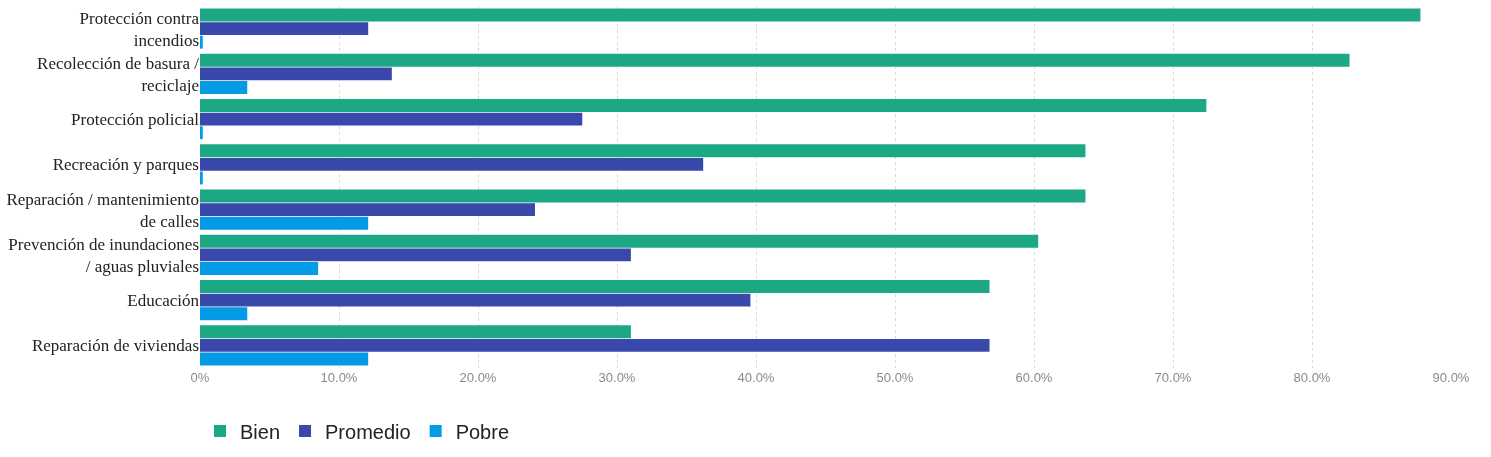 The height and width of the screenshot is (457, 1491). What do you see at coordinates (103, 255) in the screenshot?
I see `y-tick-label: Prevención de inundaciones / aguas pluviales` at bounding box center [103, 255].